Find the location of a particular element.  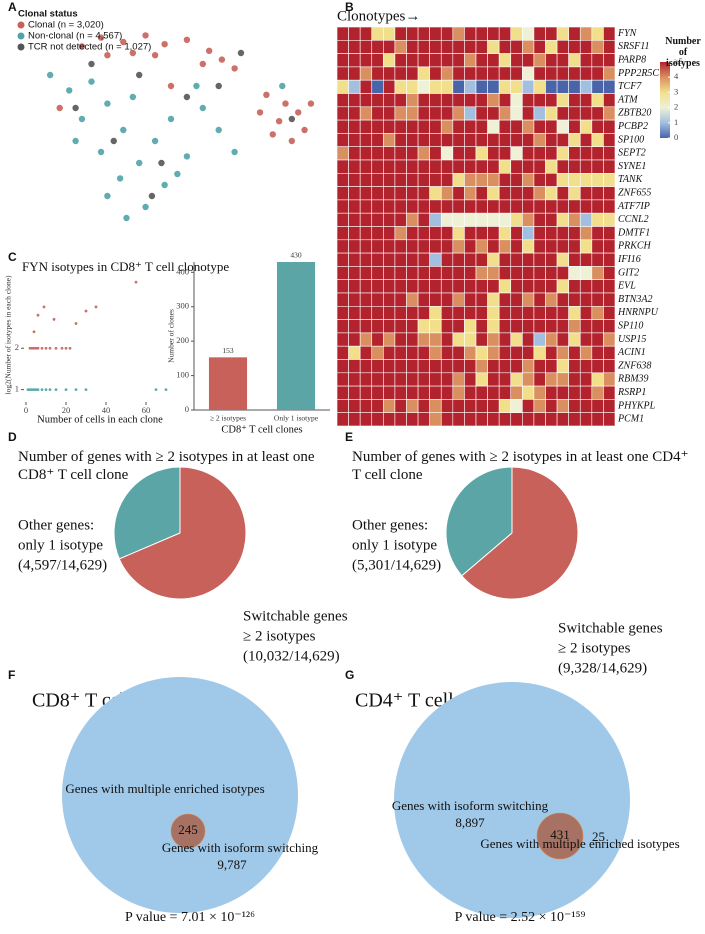

row-label: FYN is located at coordinates (627, 33).